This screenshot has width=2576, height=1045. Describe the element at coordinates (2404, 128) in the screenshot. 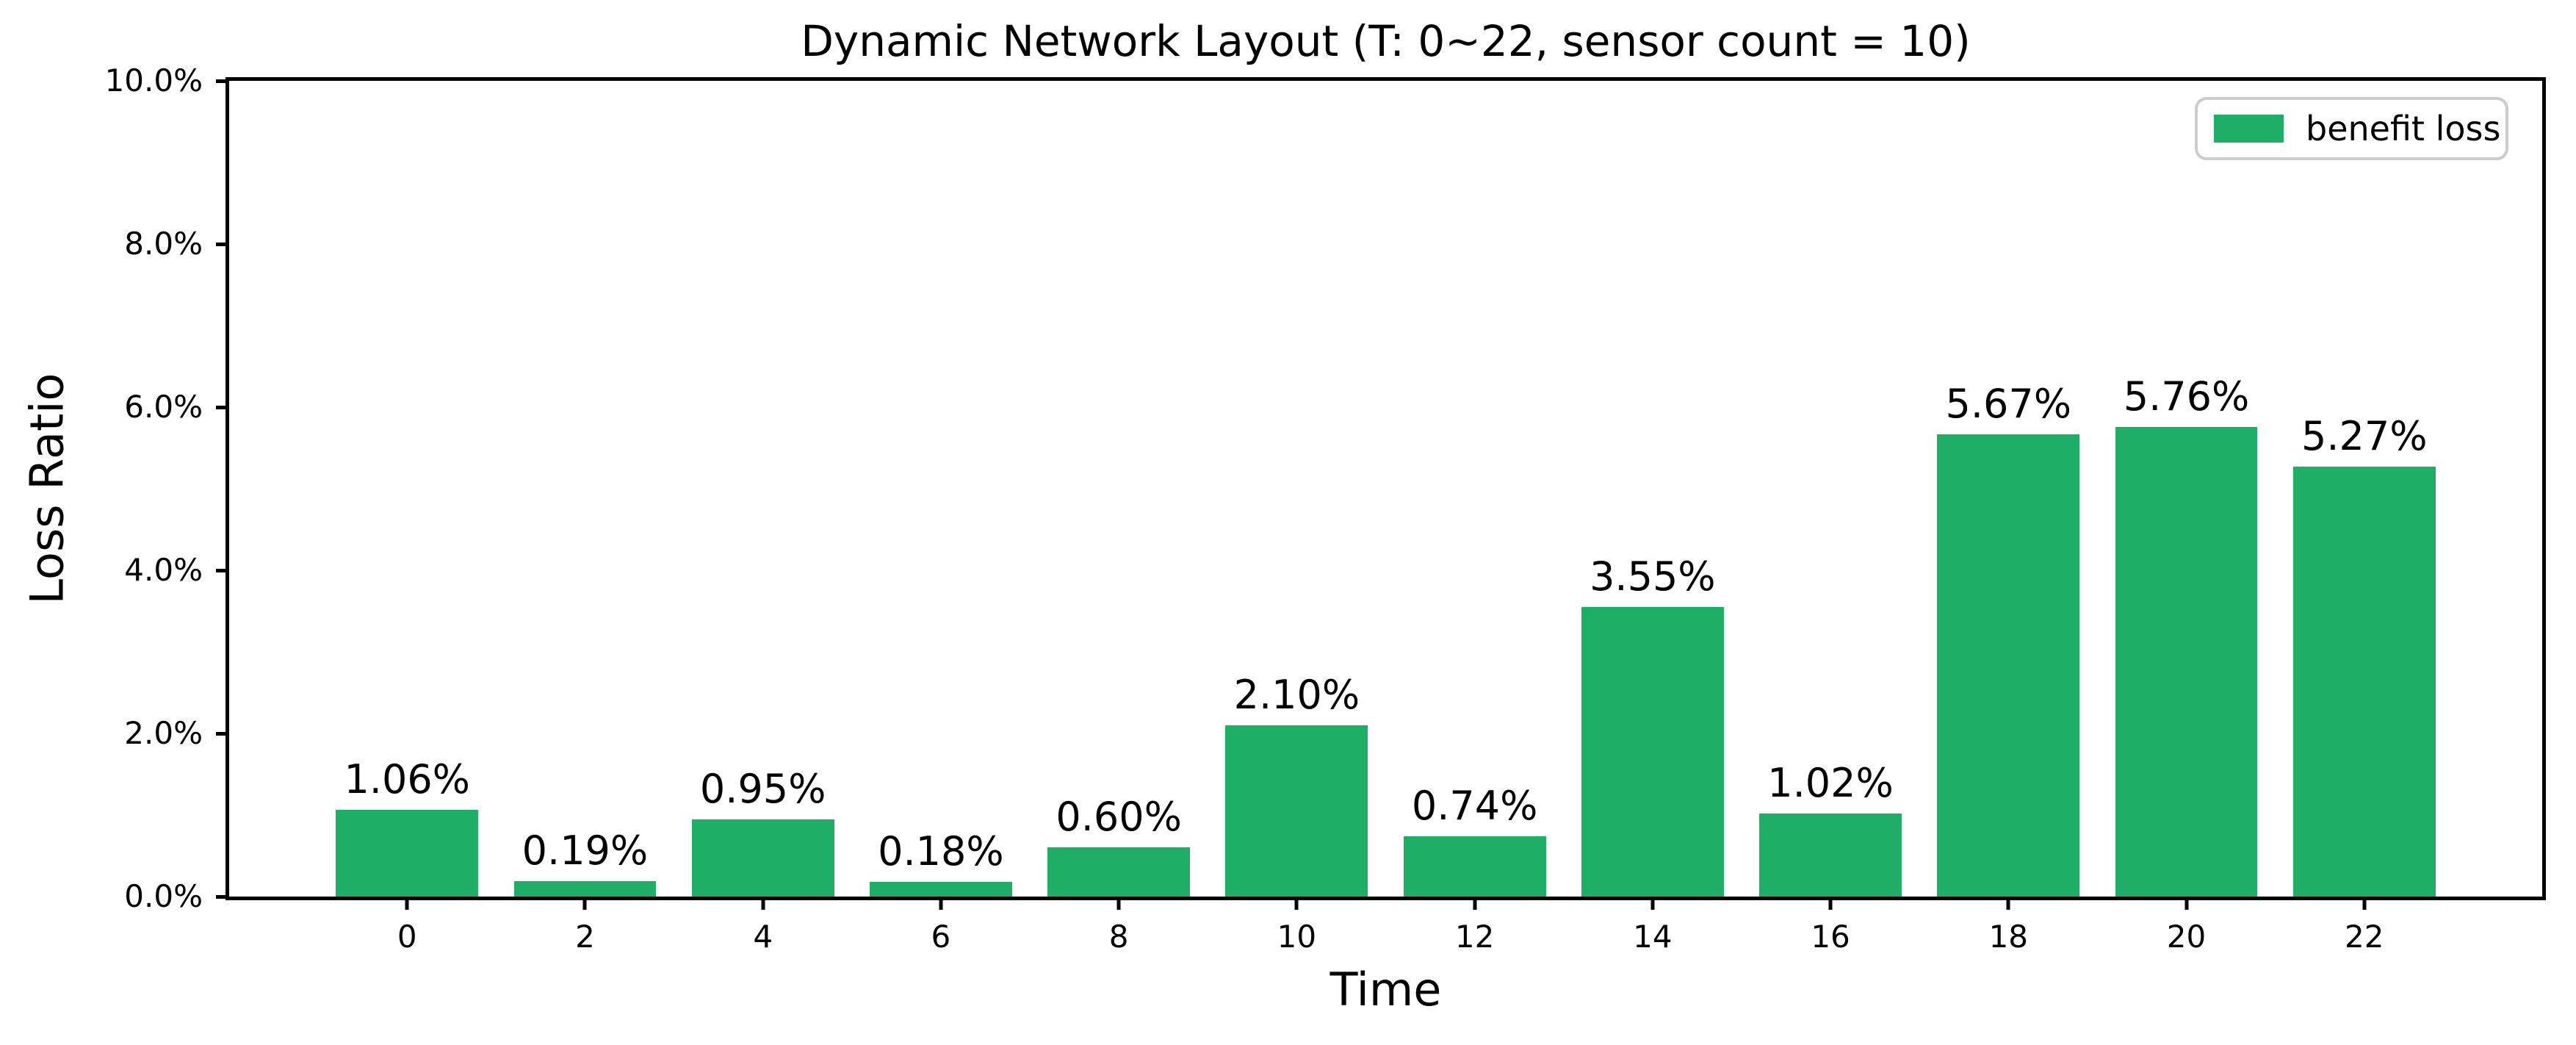

I see `legend-label: benefit loss` at that location.